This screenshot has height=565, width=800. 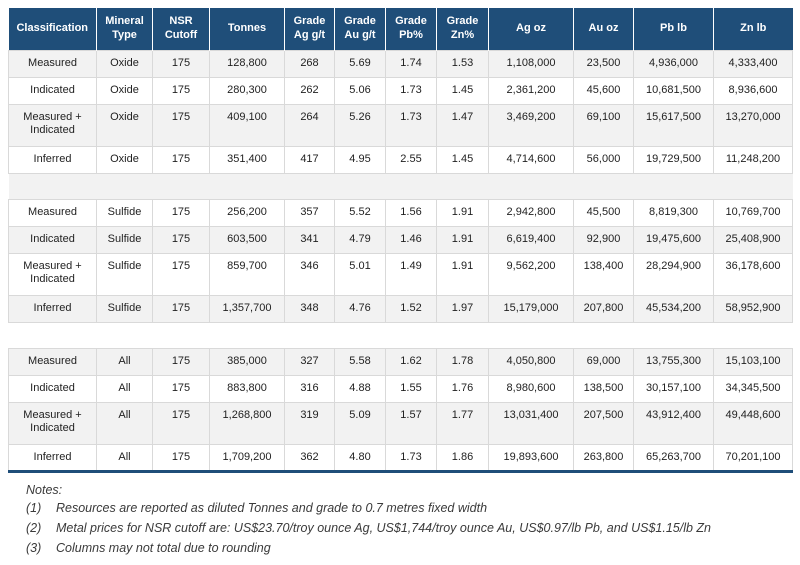 What do you see at coordinates (673, 389) in the screenshot?
I see `table-cell: 30,157,100` at bounding box center [673, 389].